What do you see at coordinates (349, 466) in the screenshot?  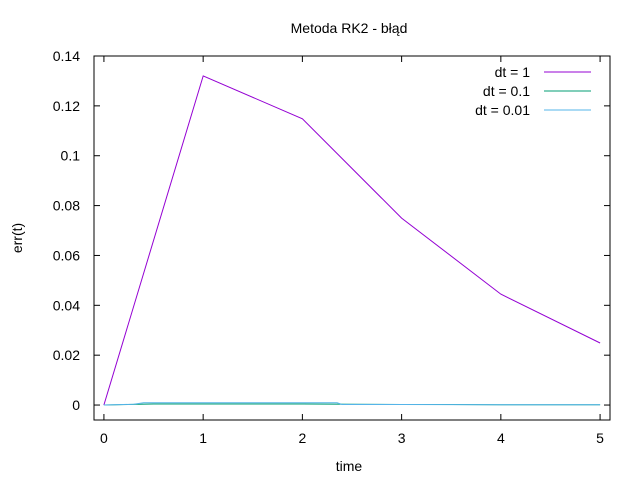 I see `x-axis-label: time` at bounding box center [349, 466].